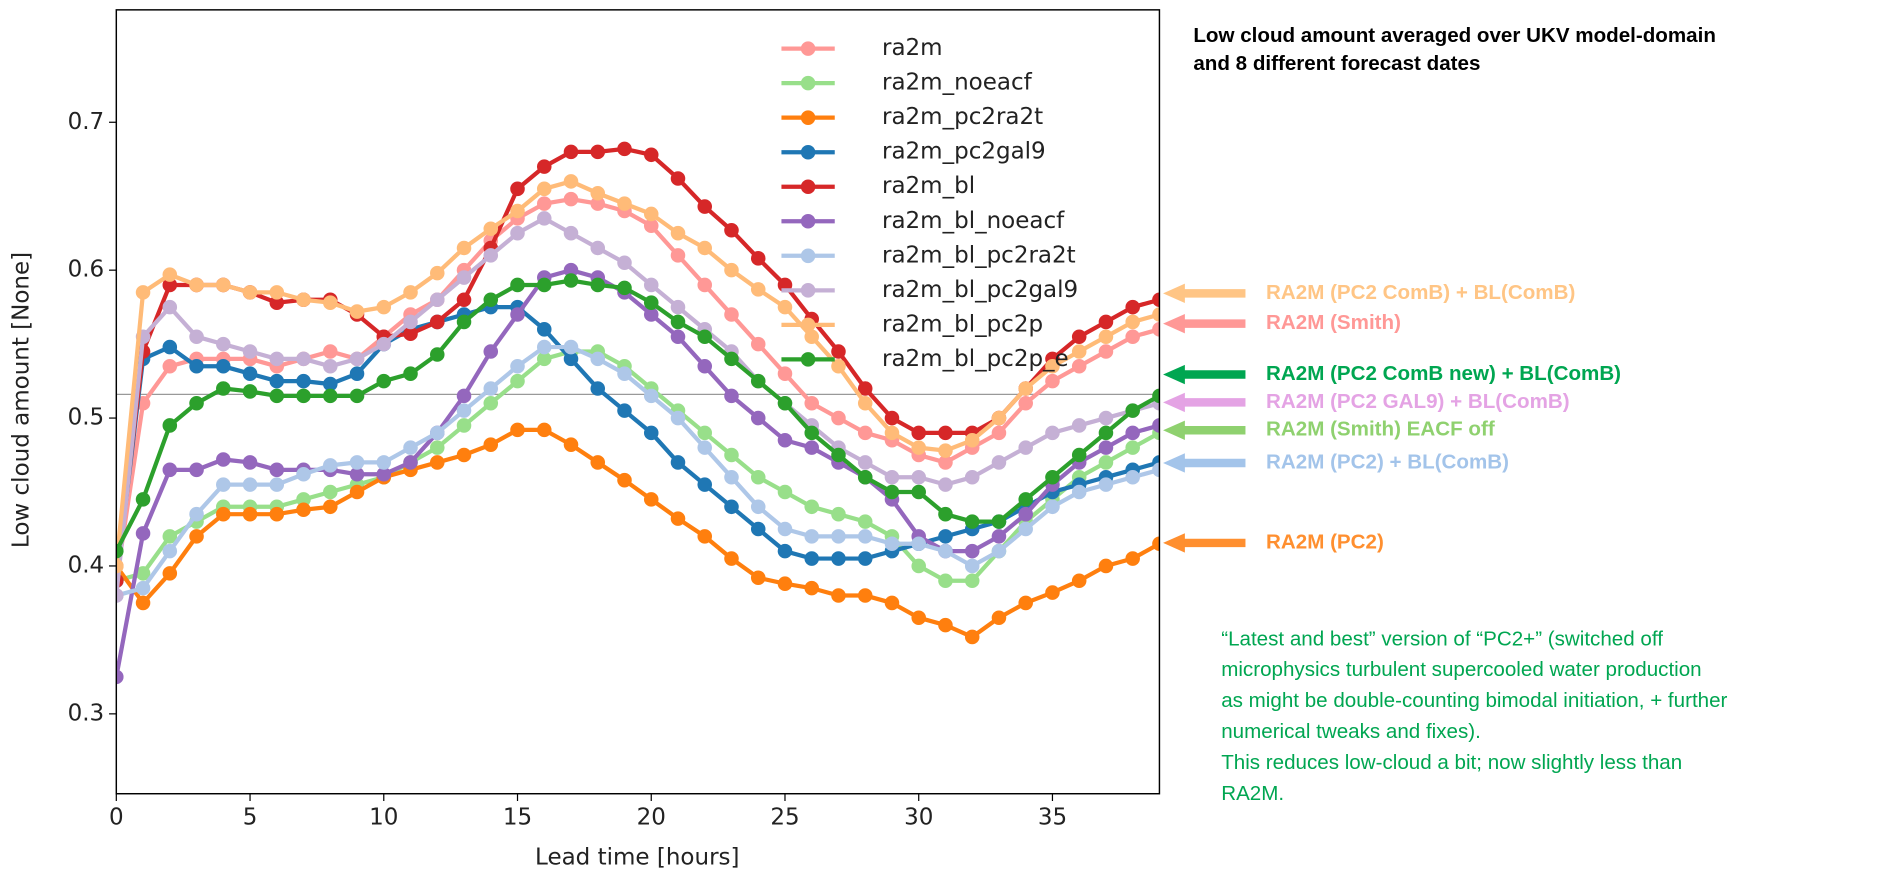  Describe the element at coordinates (86, 270) in the screenshot. I see `y-tick-label: 0.6` at that location.